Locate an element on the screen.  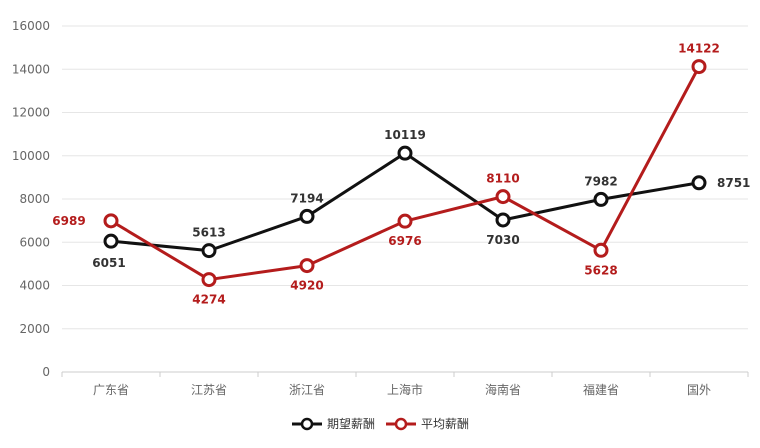
x-tick-label: 浙江省 is located at coordinates (307, 390).